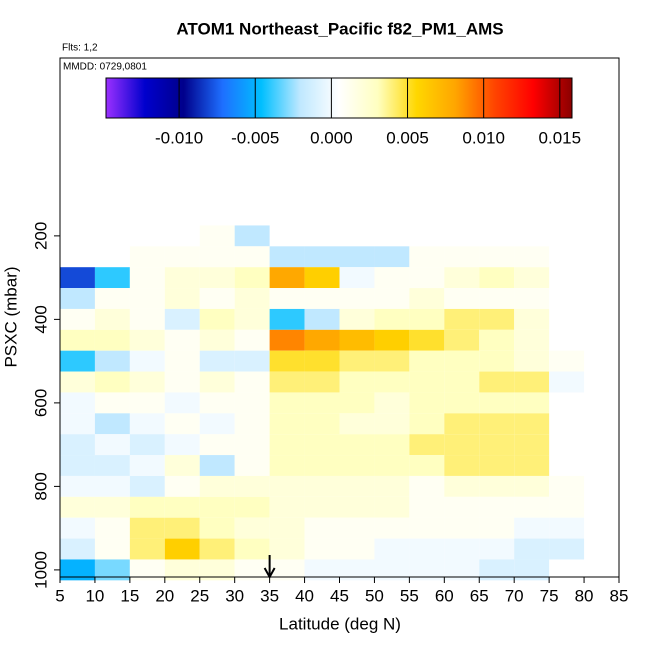 The height and width of the screenshot is (650, 650). What do you see at coordinates (105, 67) in the screenshot?
I see `dates-label: MMDD: 0729,0801` at bounding box center [105, 67].